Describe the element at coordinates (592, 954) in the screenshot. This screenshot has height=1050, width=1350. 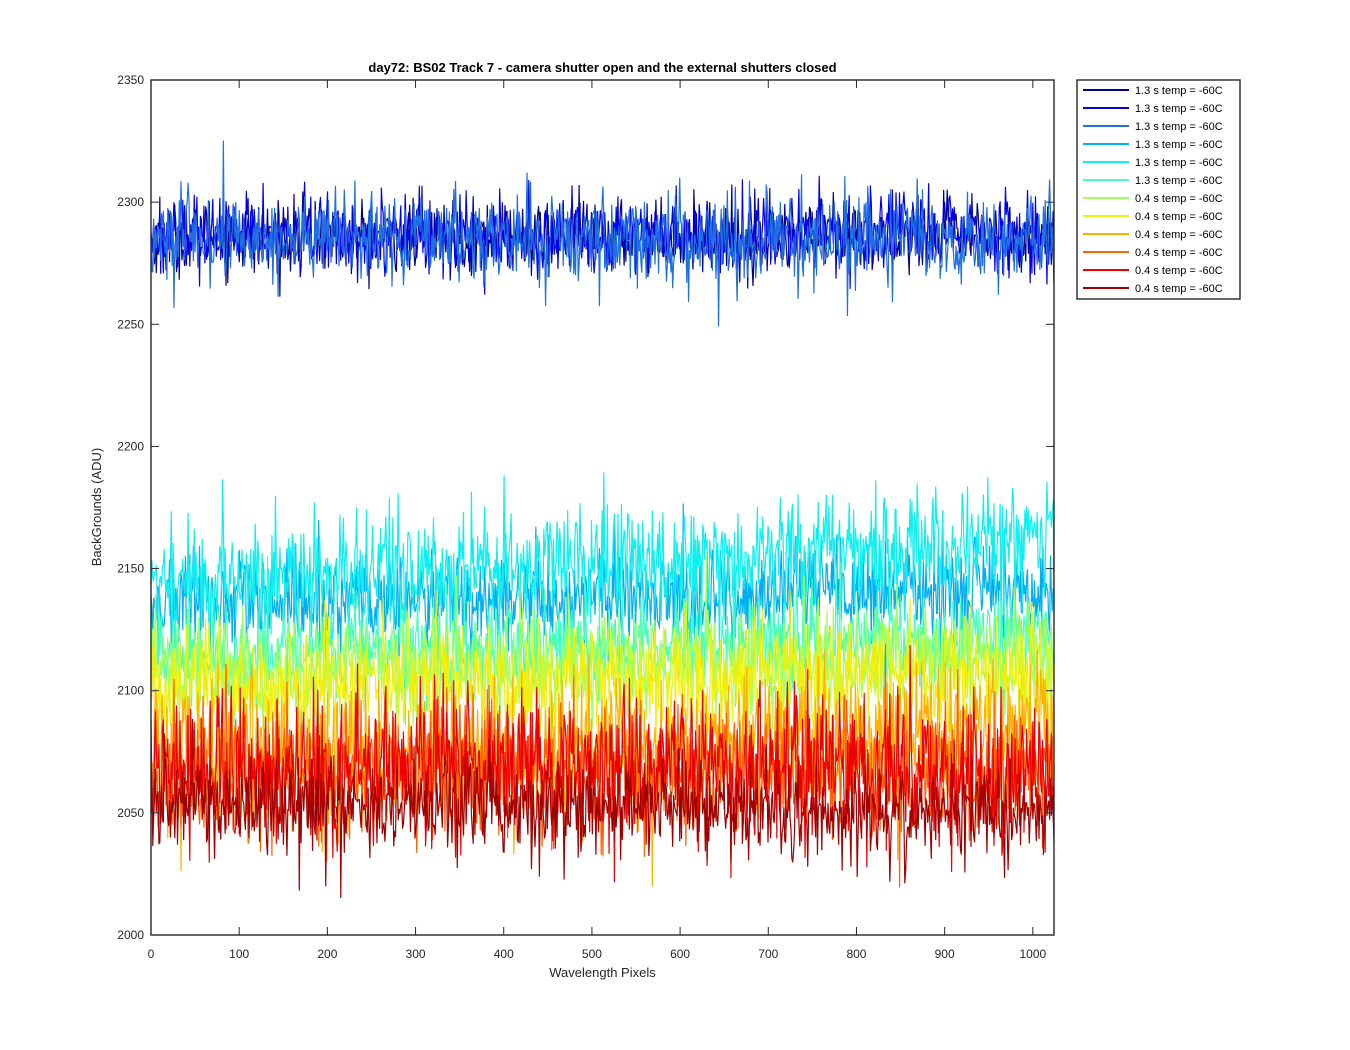
I see `x-tick-label: 500` at that location.